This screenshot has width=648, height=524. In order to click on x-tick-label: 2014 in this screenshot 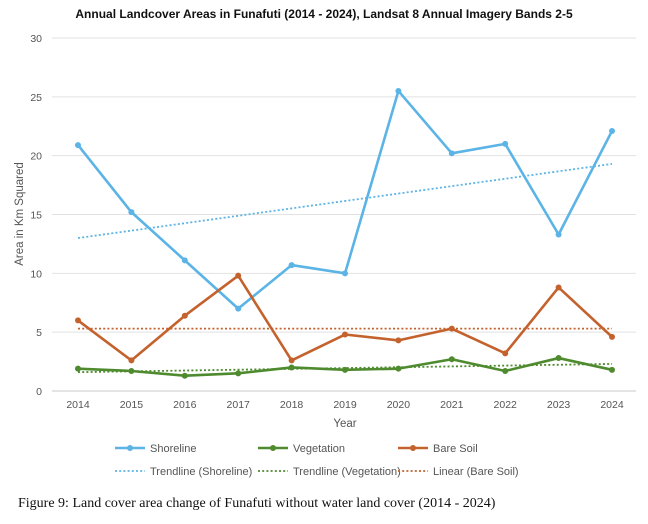, I will do `click(78, 405)`.